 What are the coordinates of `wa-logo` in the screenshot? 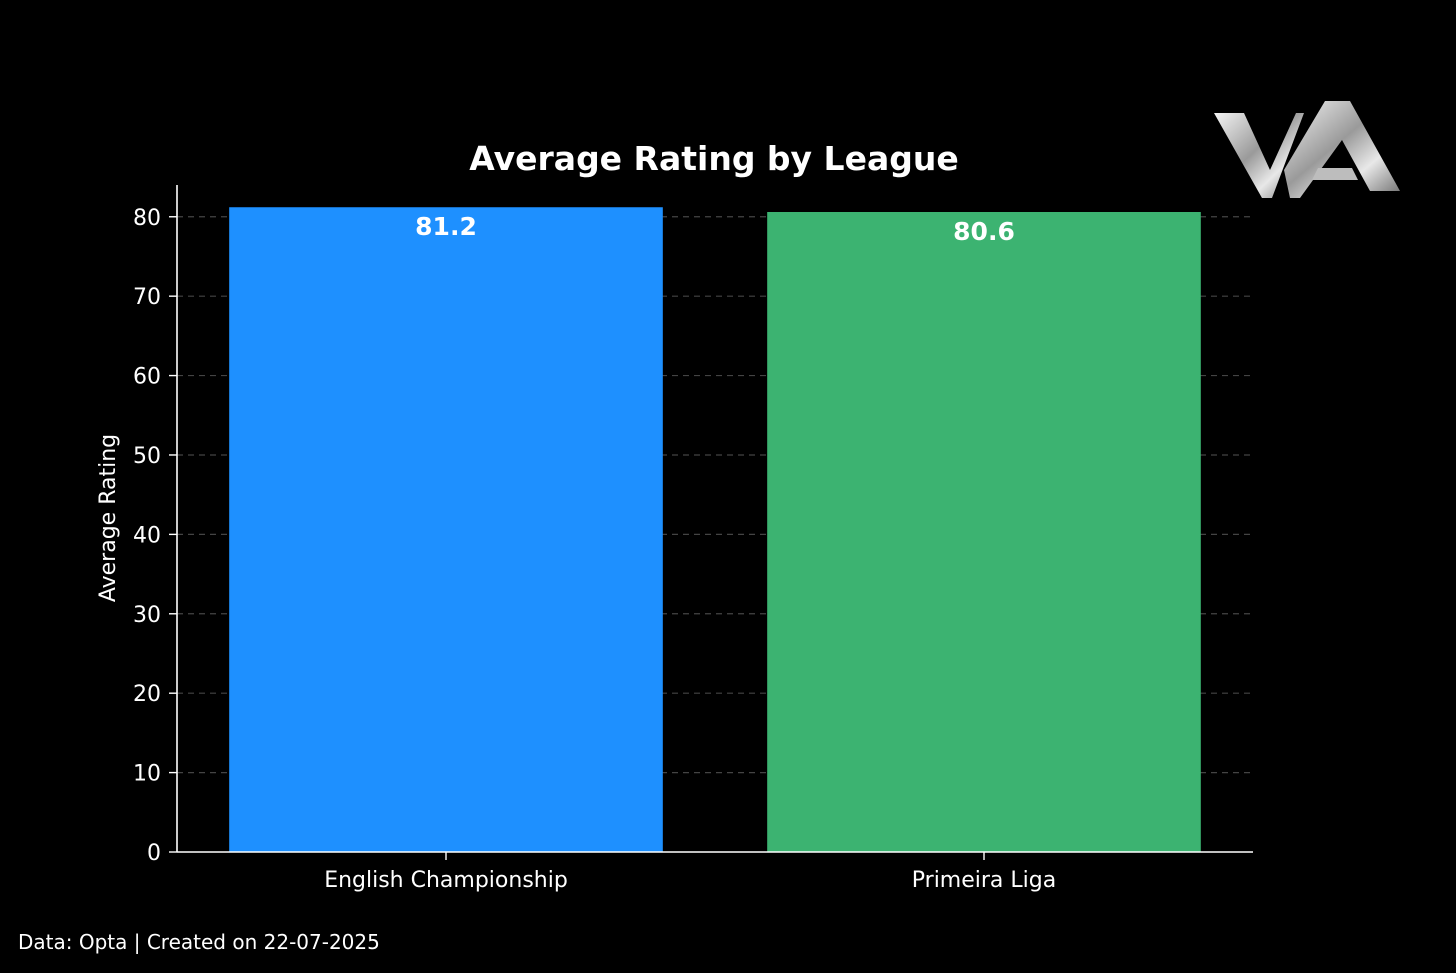 It's located at (1307, 149).